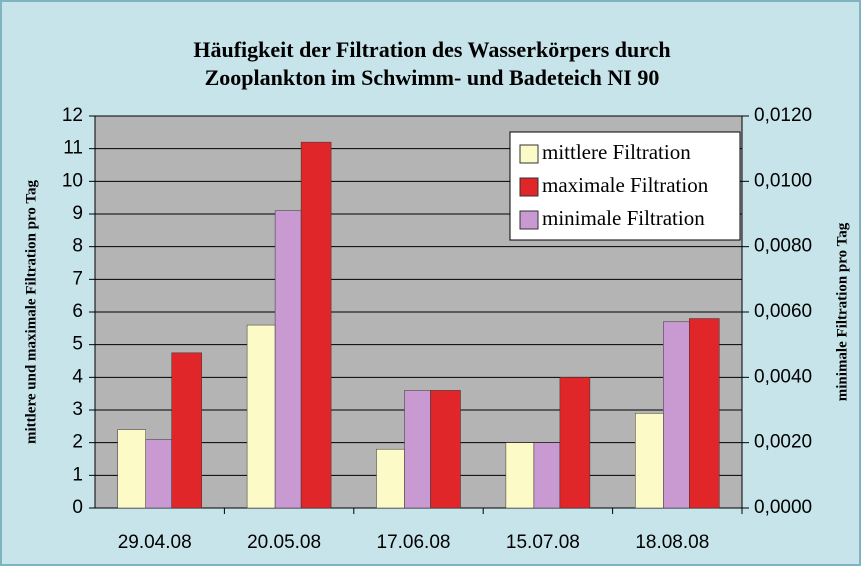  I want to click on y-tick-label: 4, so click(77, 376).